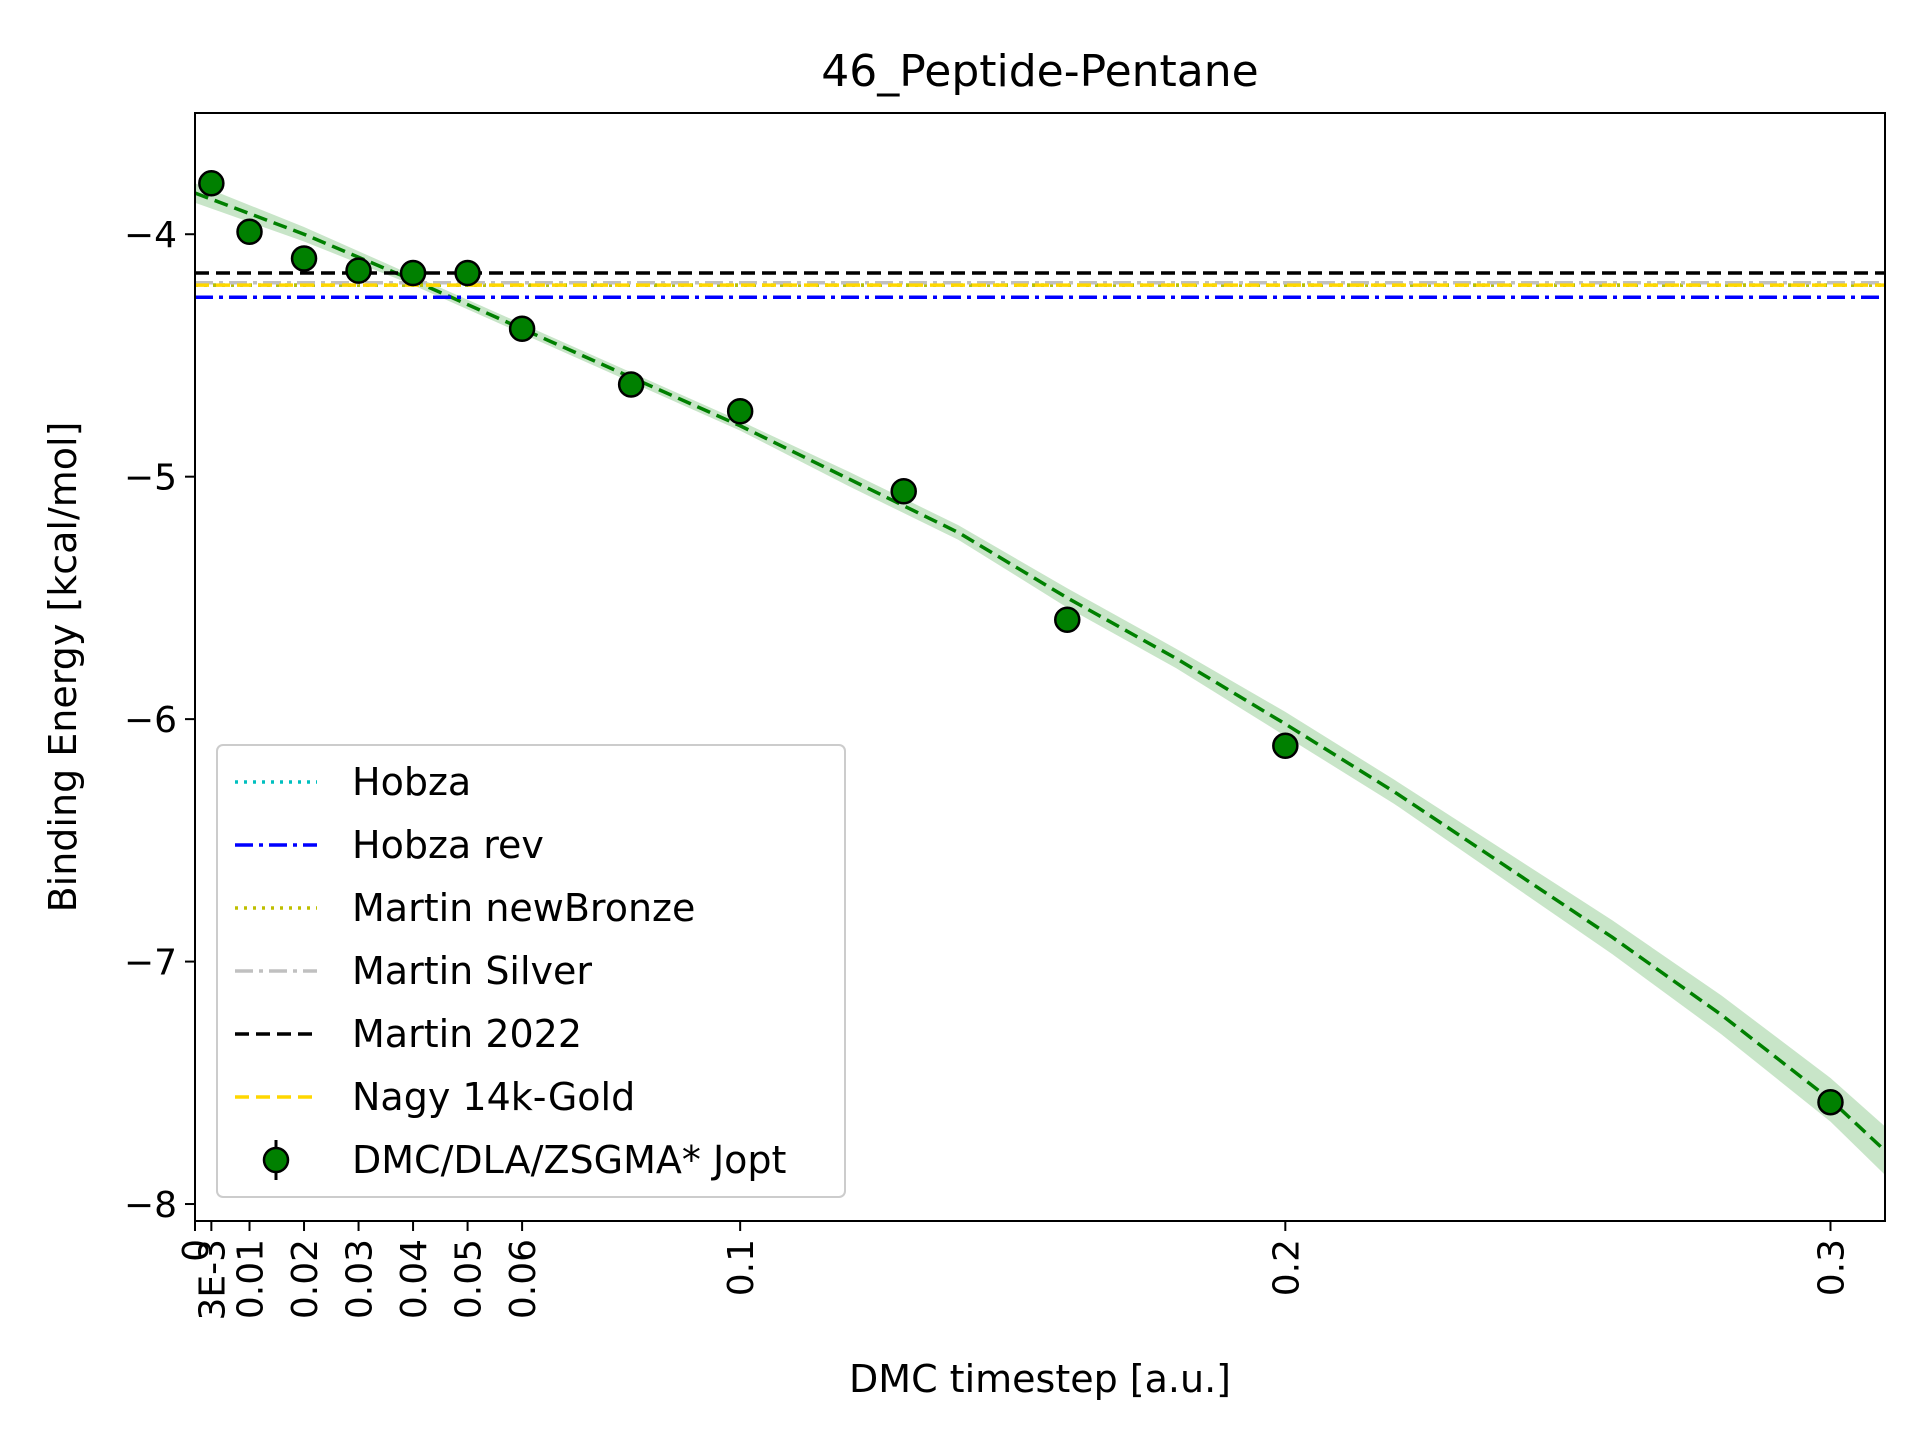  I want to click on x-tick-label-3: 0.02, so click(305, 1279).